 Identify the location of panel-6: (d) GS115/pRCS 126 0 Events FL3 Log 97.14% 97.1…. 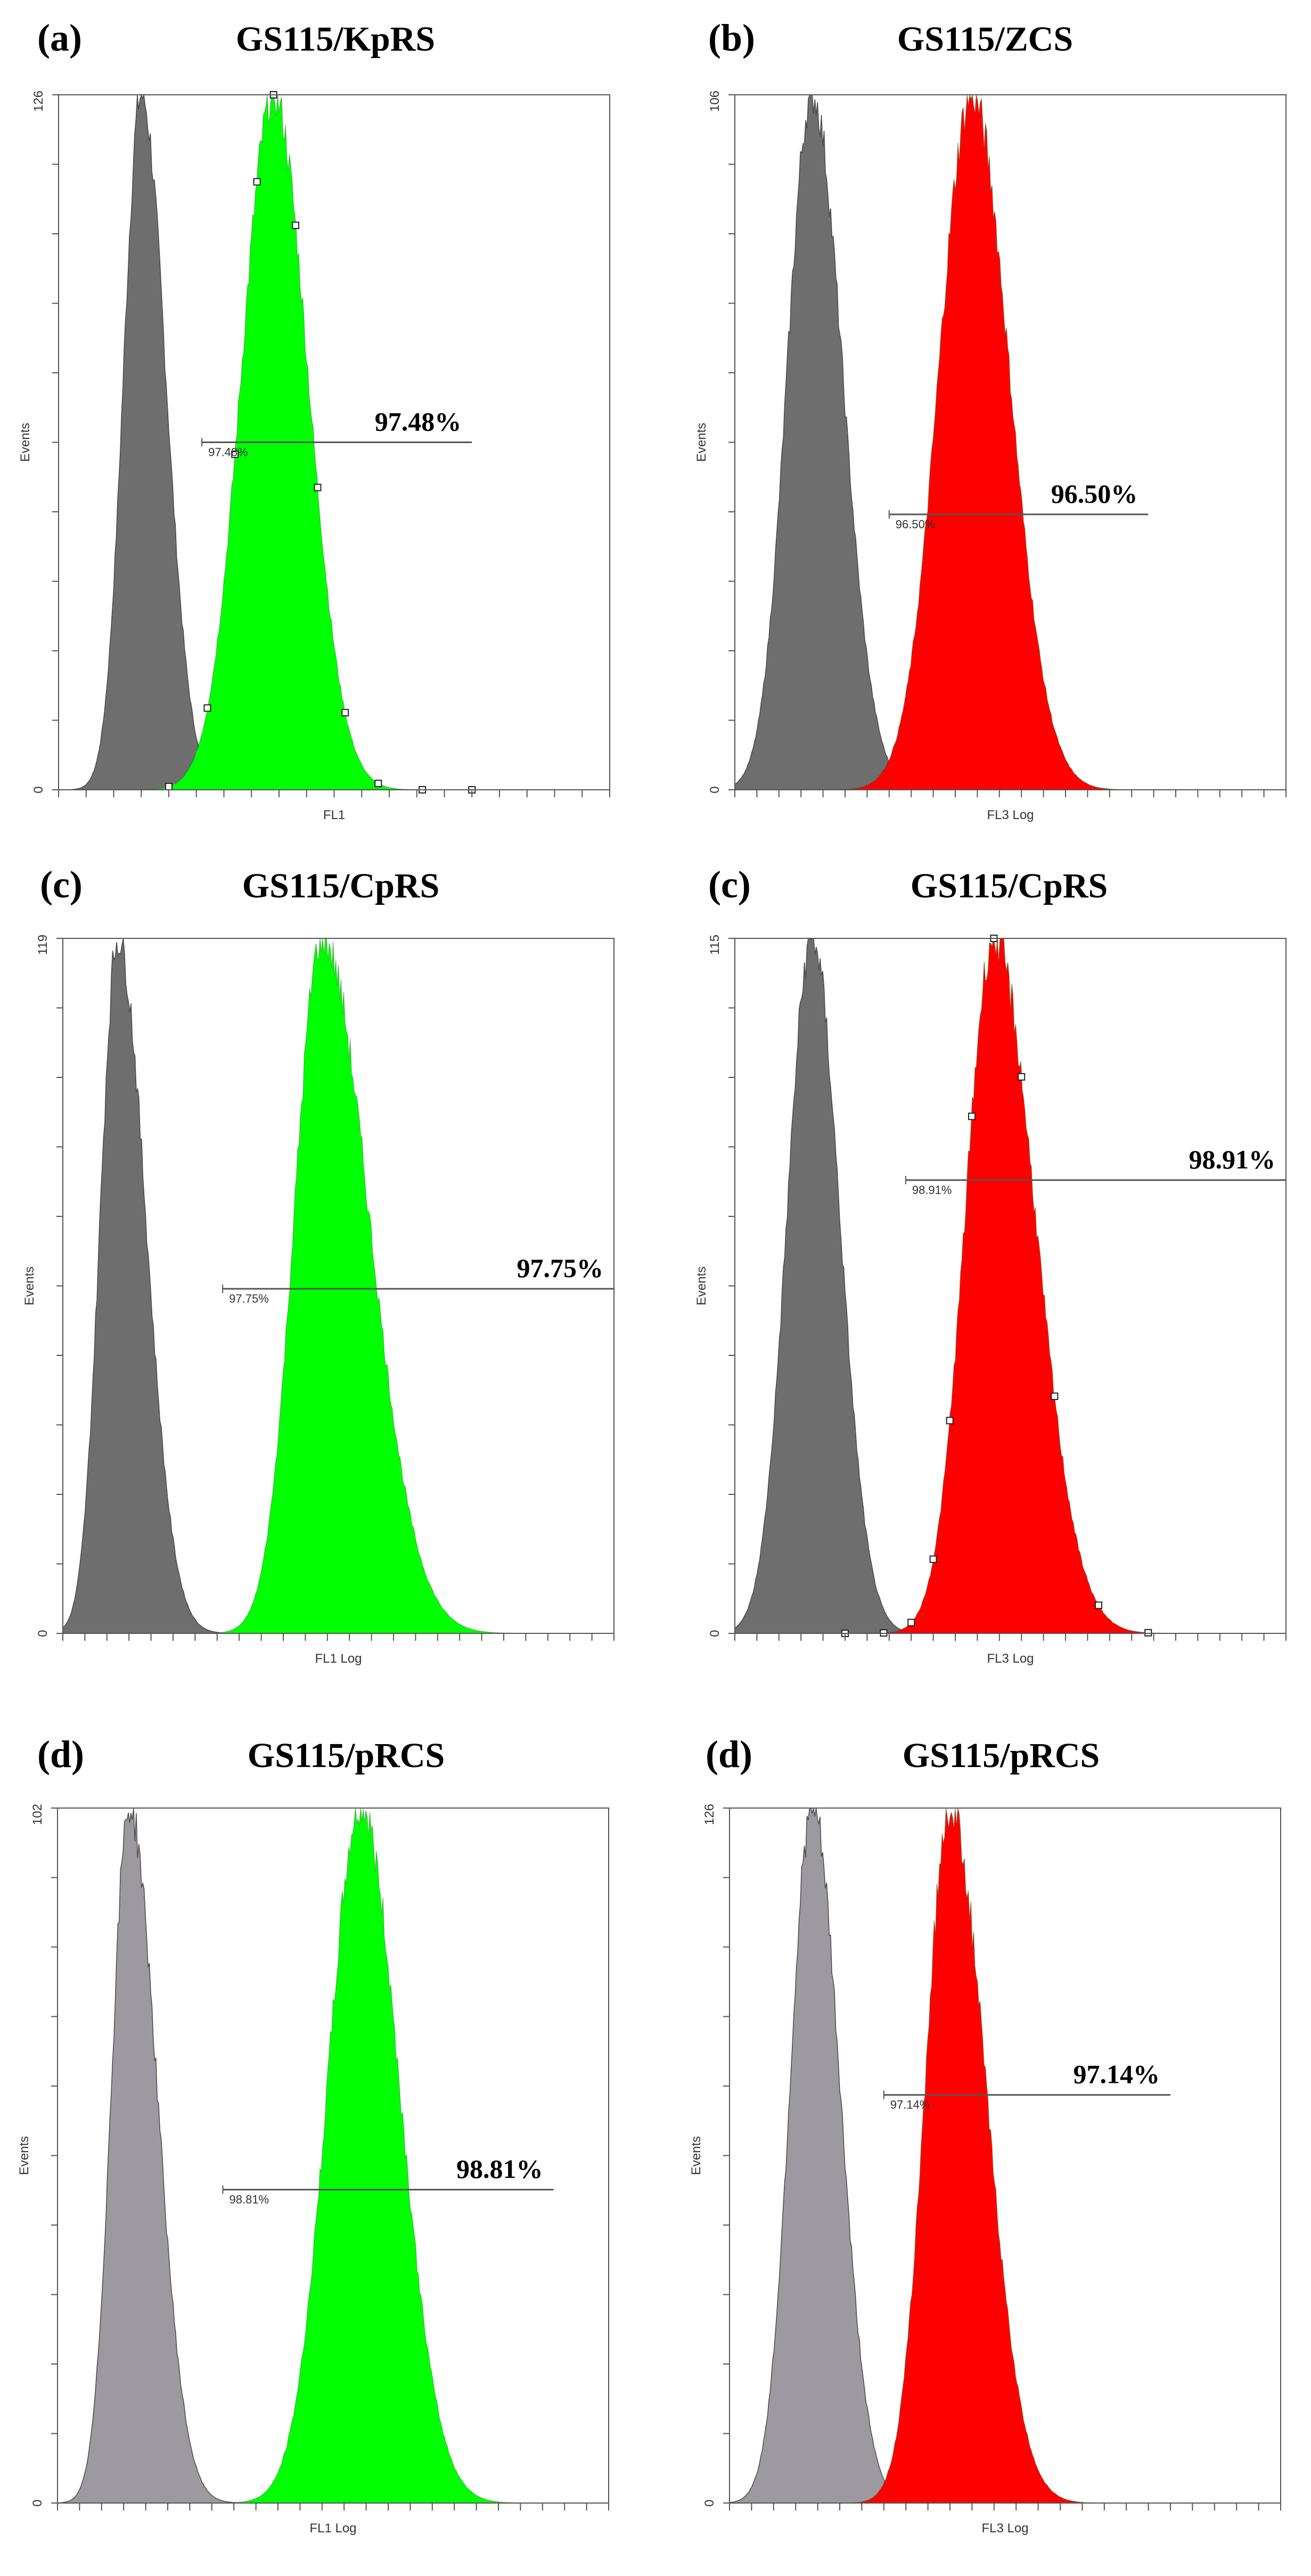
(985, 2134).